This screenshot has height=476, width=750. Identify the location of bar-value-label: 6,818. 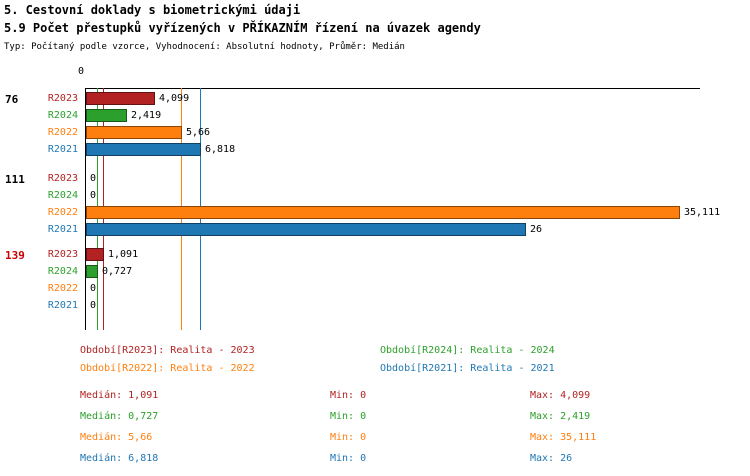
(220, 149).